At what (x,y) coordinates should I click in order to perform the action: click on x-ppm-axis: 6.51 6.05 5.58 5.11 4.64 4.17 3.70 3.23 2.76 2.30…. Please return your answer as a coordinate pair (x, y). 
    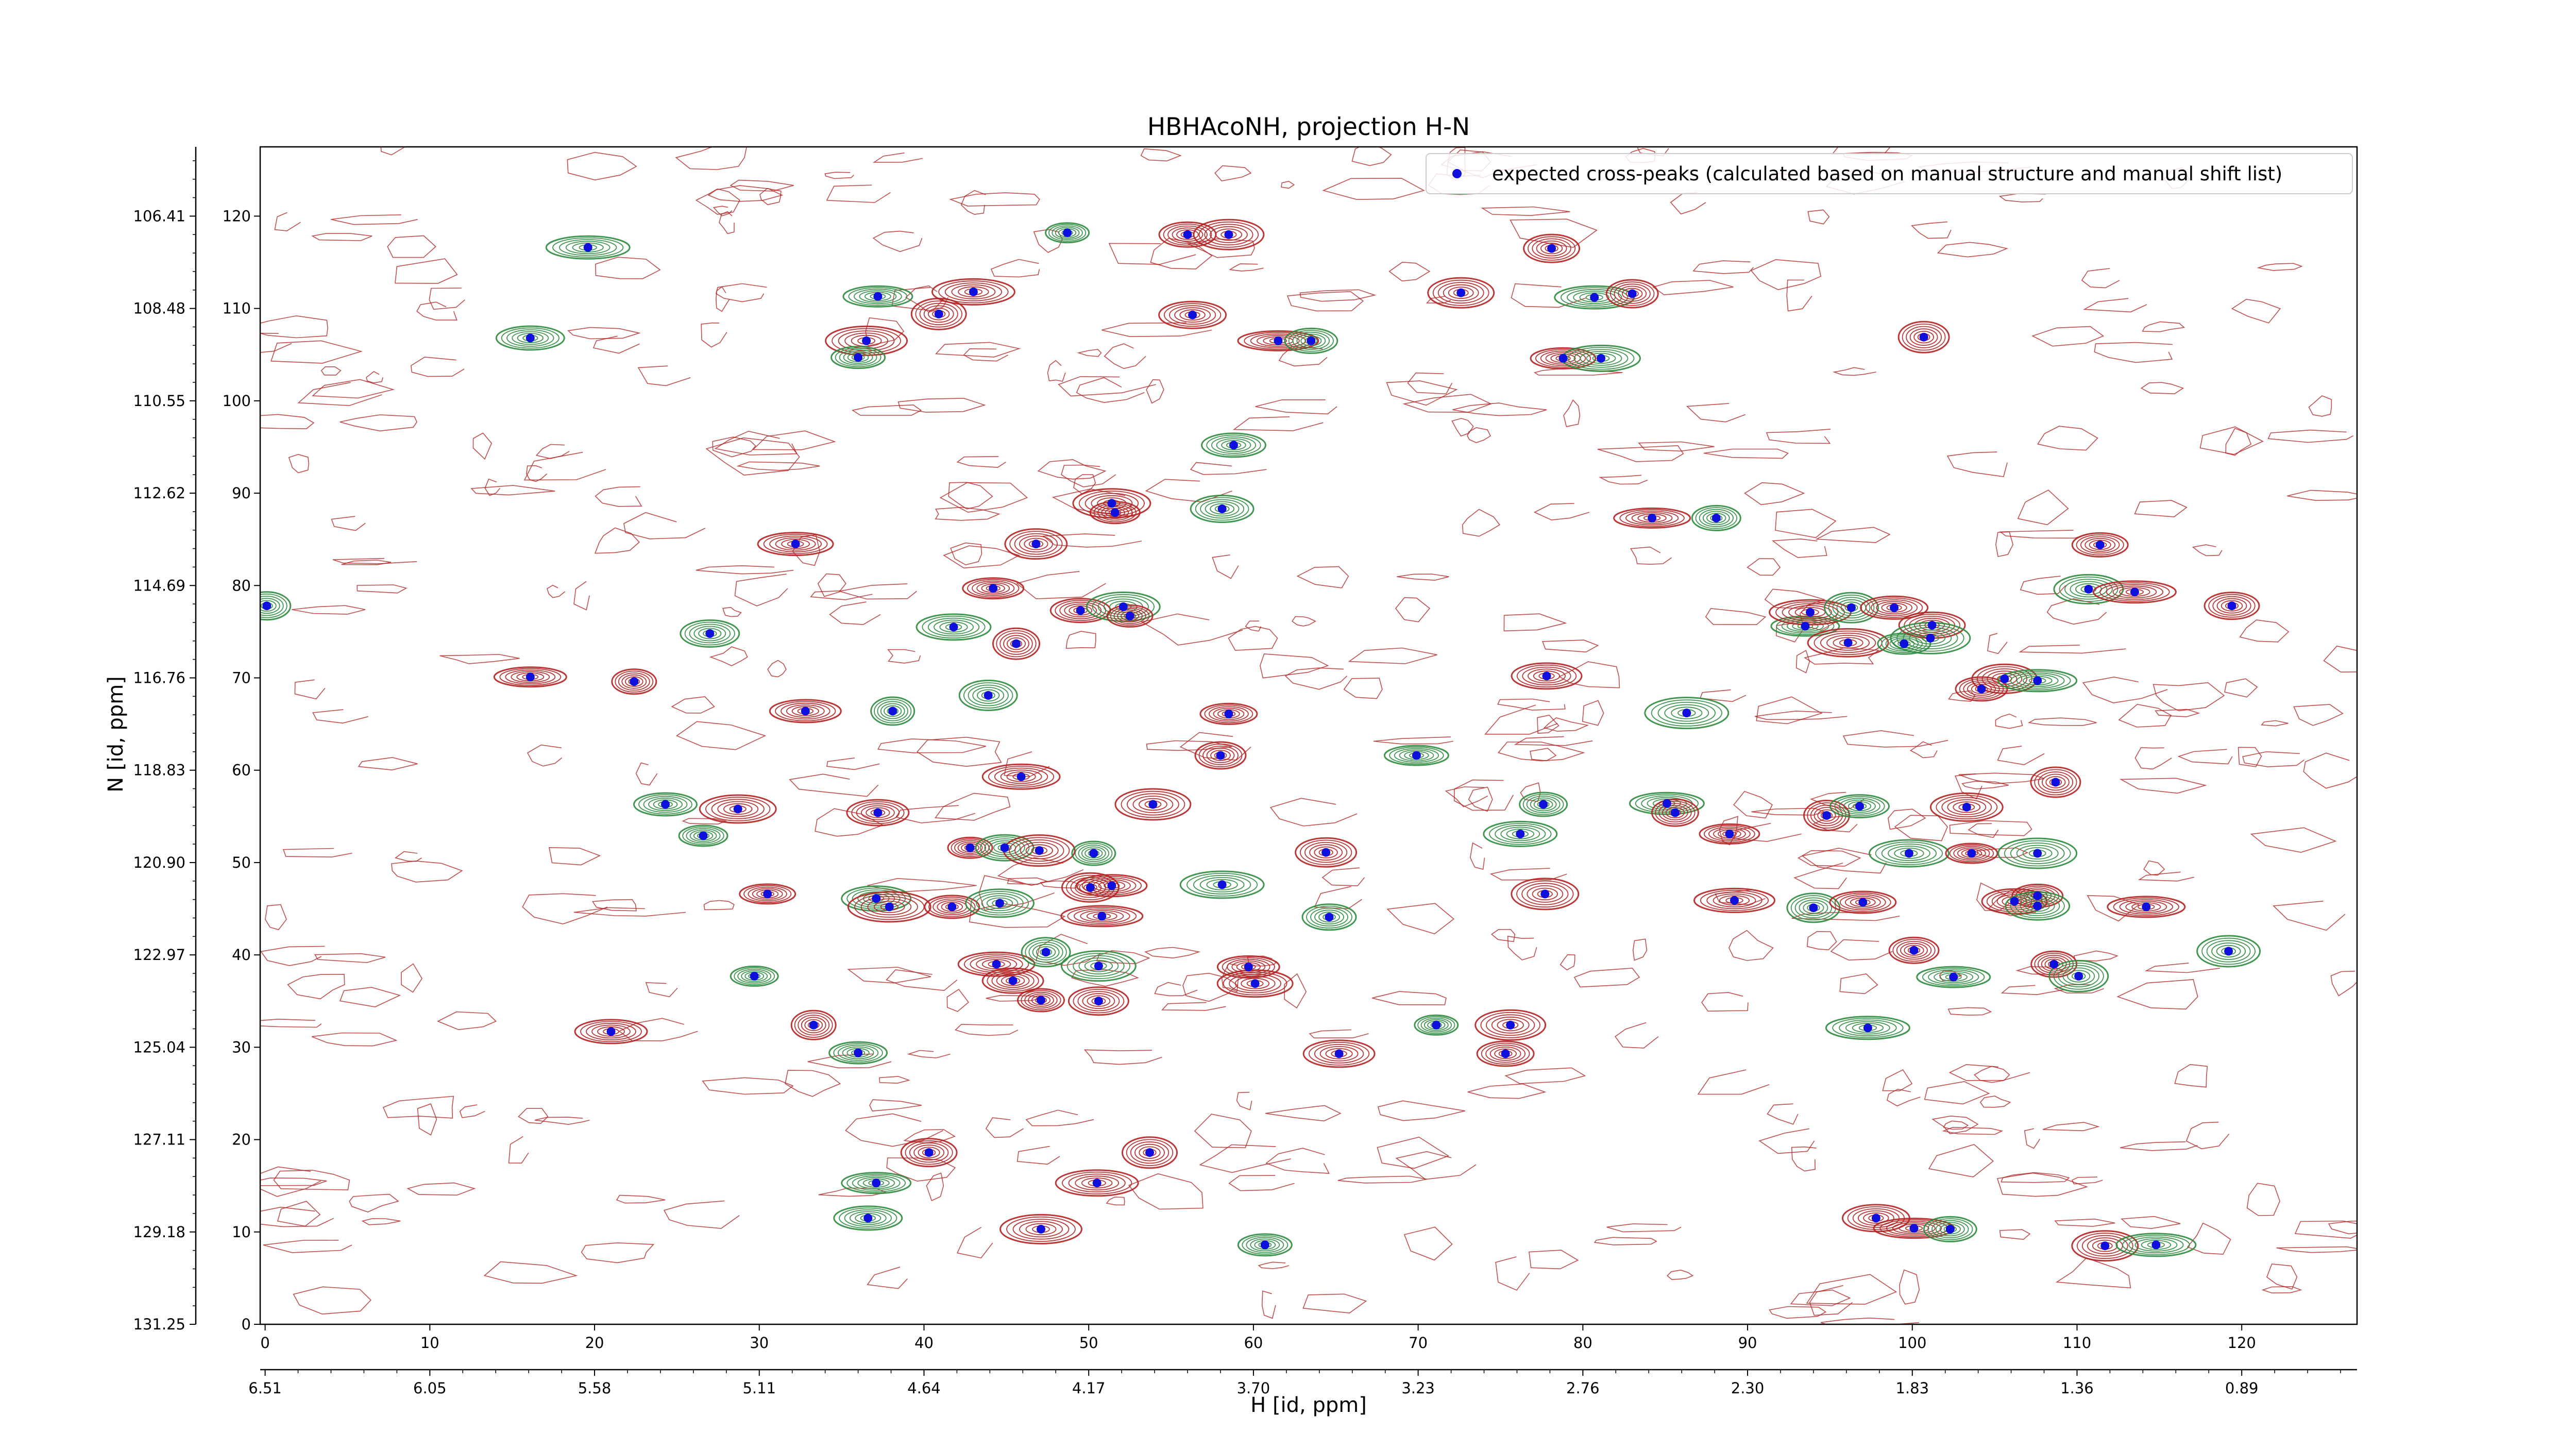
    Looking at the image, I should click on (1294, 1383).